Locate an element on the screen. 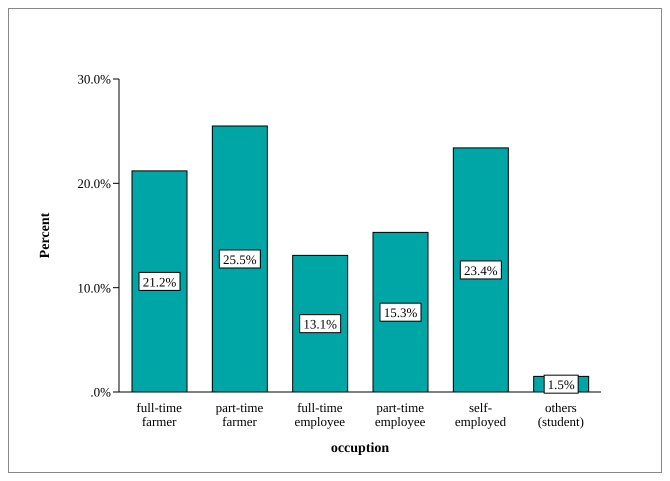 The width and height of the screenshot is (670, 481). y-tick-label: 20.0% is located at coordinates (94, 183).